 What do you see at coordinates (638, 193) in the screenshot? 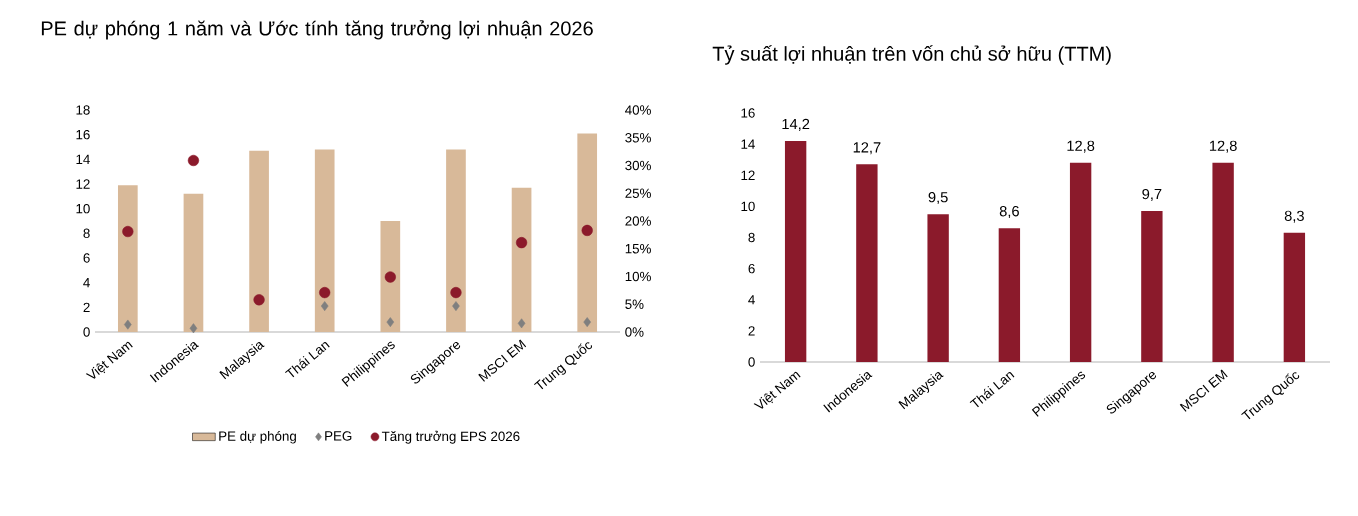
I see `y2-tick-label: 25%` at bounding box center [638, 193].